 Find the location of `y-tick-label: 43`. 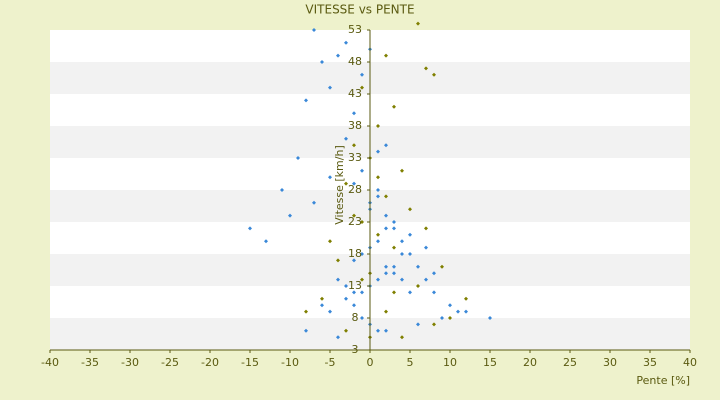

y-tick-label: 43 is located at coordinates (355, 93).